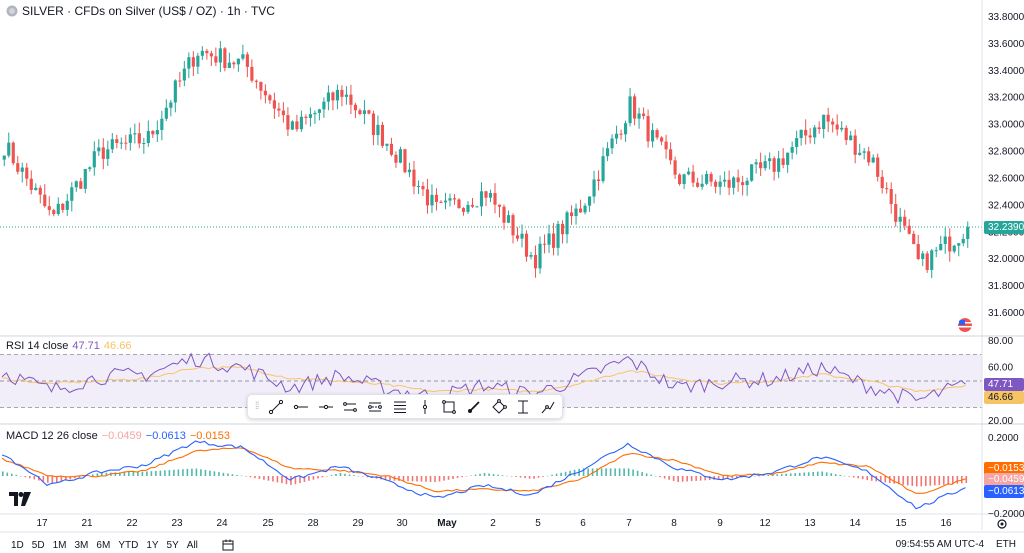 The height and width of the screenshot is (553, 1024). What do you see at coordinates (449, 406) in the screenshot?
I see `rectangle-icon` at bounding box center [449, 406].